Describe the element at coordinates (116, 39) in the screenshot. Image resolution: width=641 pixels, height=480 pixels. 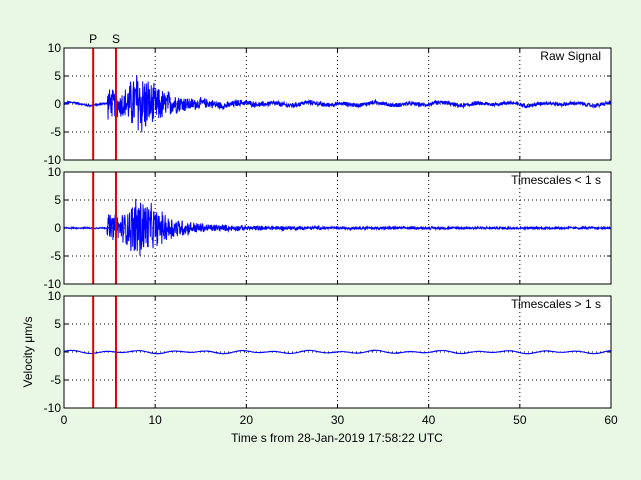
I see `s-phase-label: S` at that location.